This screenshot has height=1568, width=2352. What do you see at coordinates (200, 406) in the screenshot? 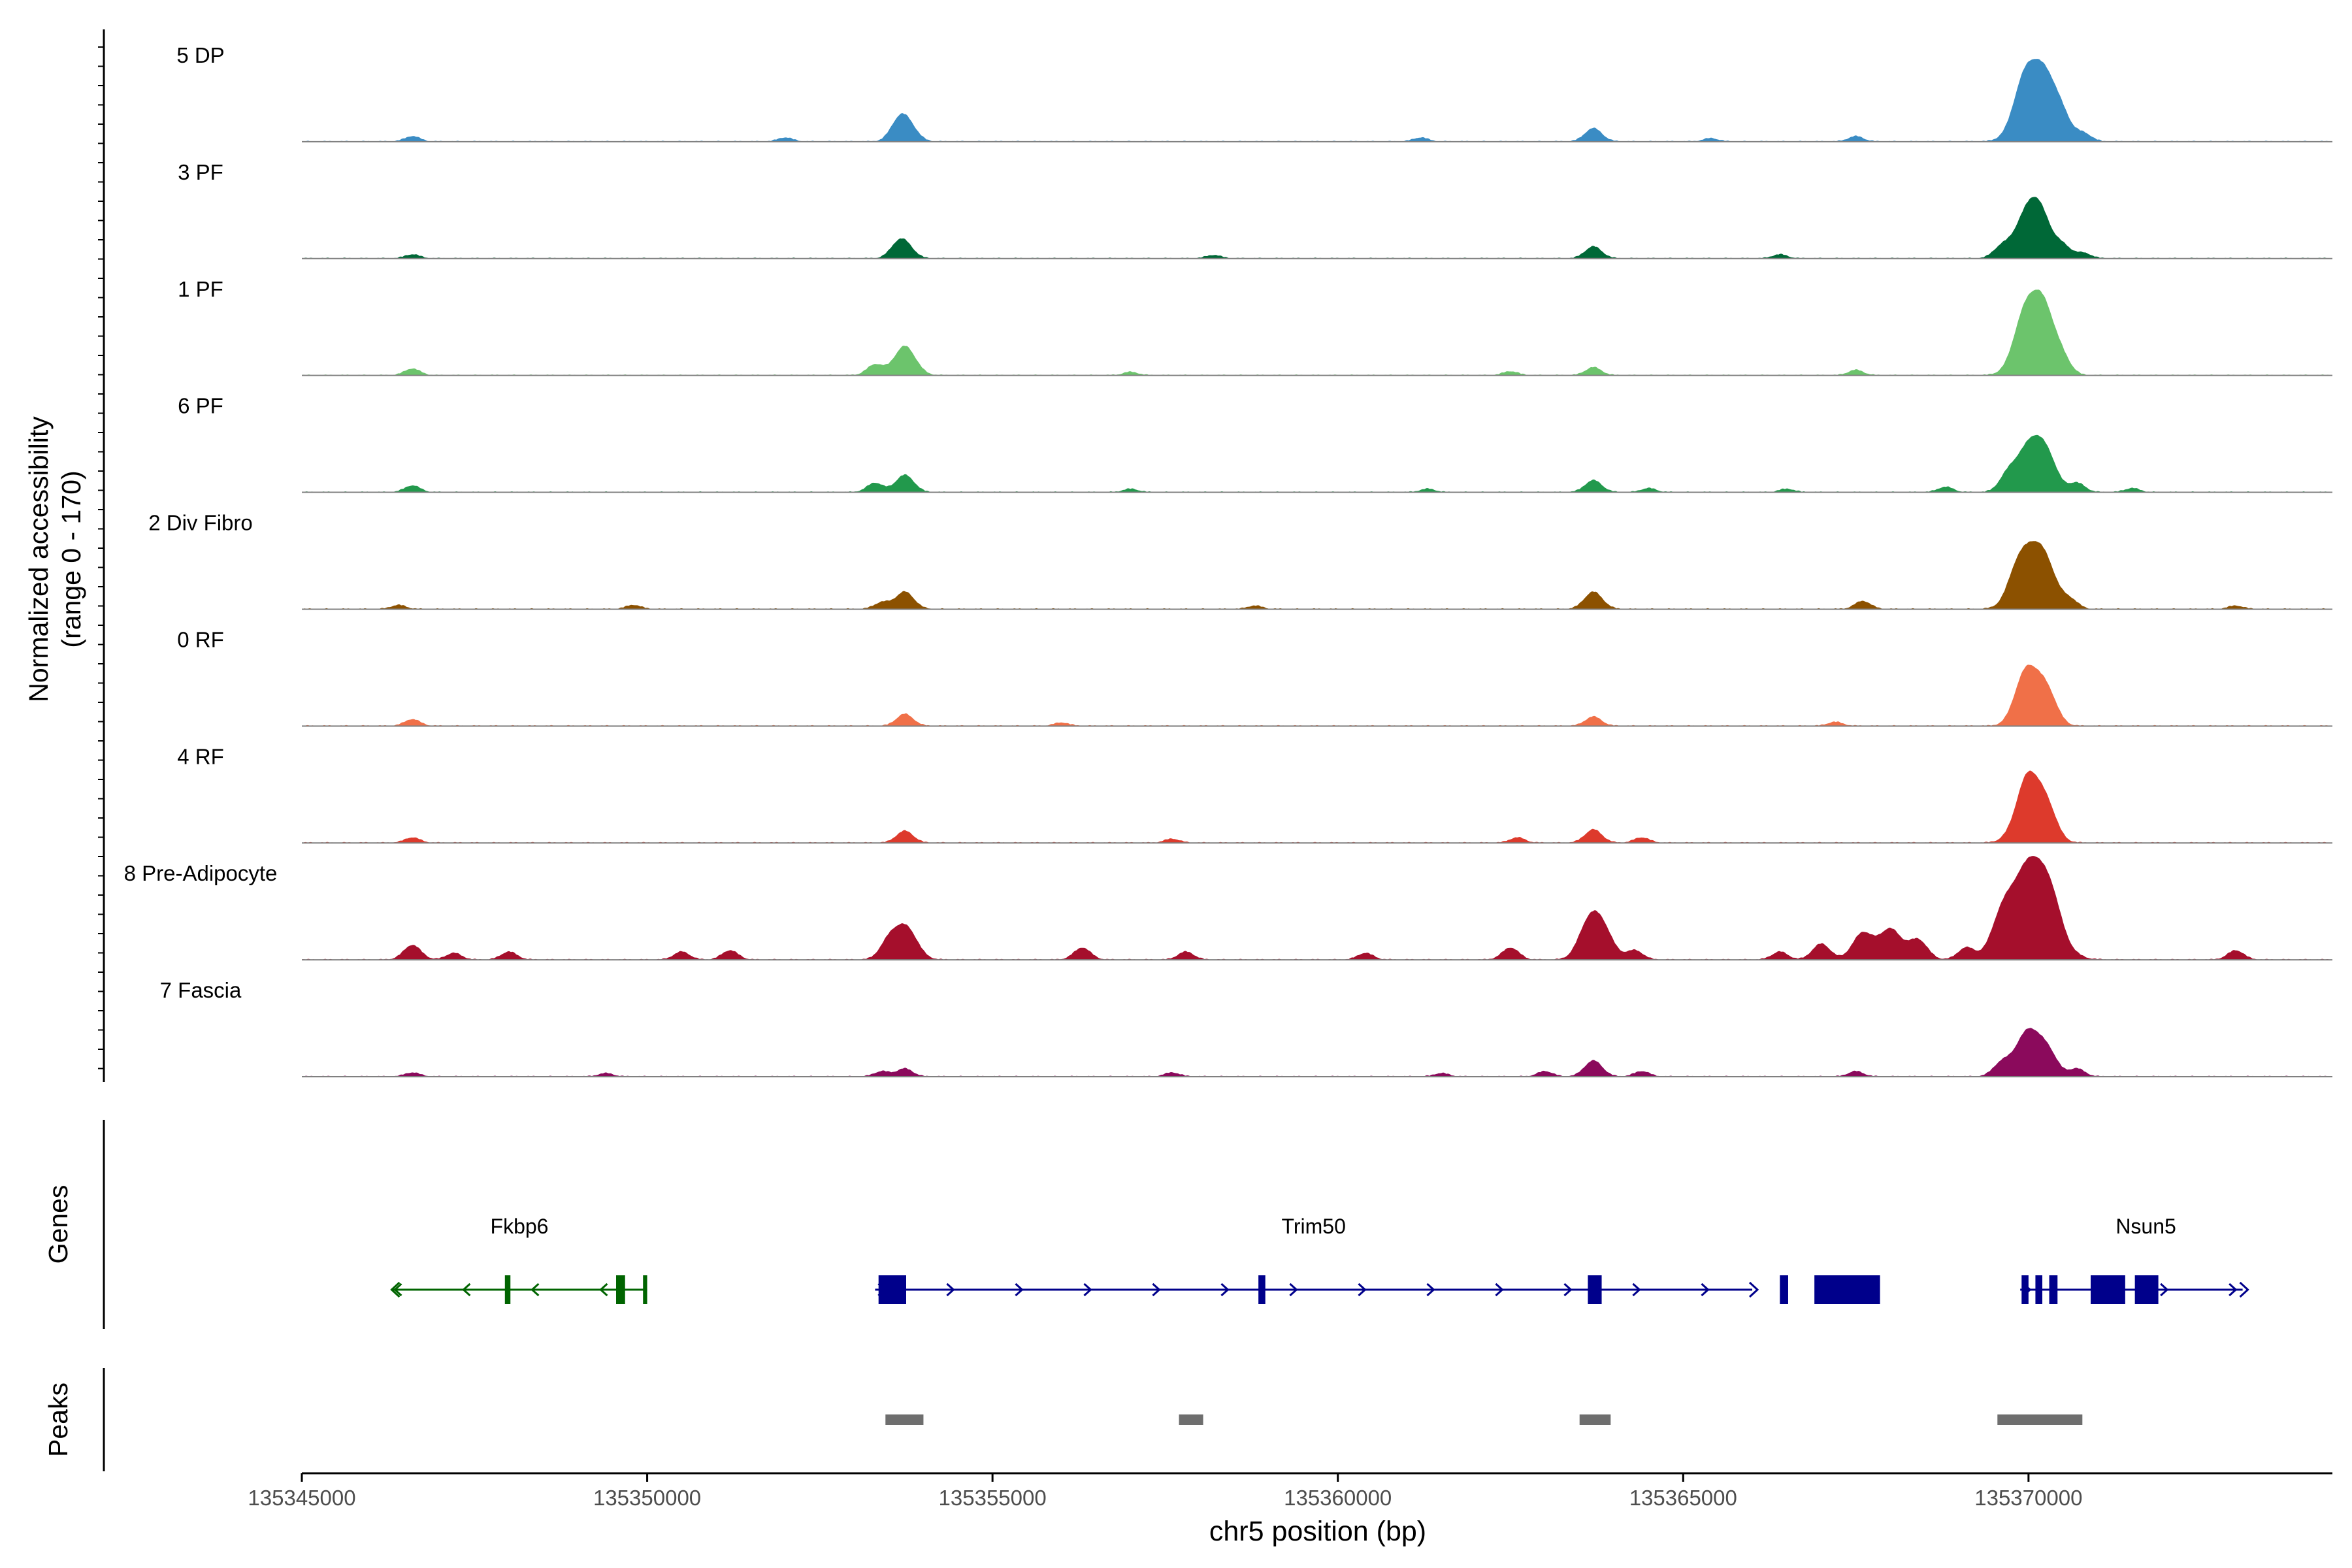
I see `track-label-3: 6 PF` at bounding box center [200, 406].